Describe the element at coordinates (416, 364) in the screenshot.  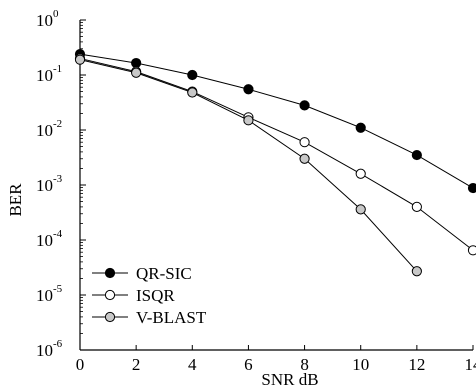
I see `x-tick-label: 12` at that location.